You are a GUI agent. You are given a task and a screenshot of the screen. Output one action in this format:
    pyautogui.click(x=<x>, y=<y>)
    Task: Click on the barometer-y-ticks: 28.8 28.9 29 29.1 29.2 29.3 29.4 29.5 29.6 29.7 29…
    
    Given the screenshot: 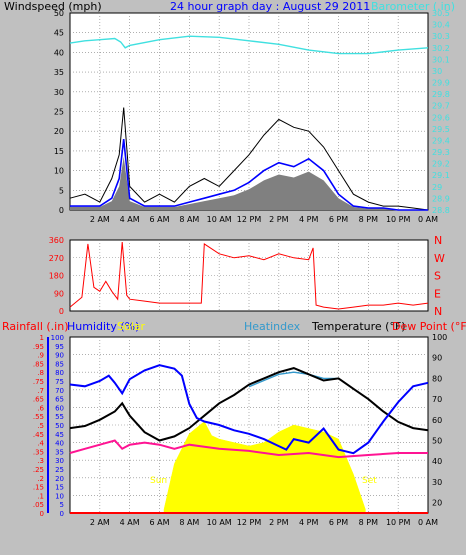 What is the action you would take?
    pyautogui.click(x=441, y=112)
    